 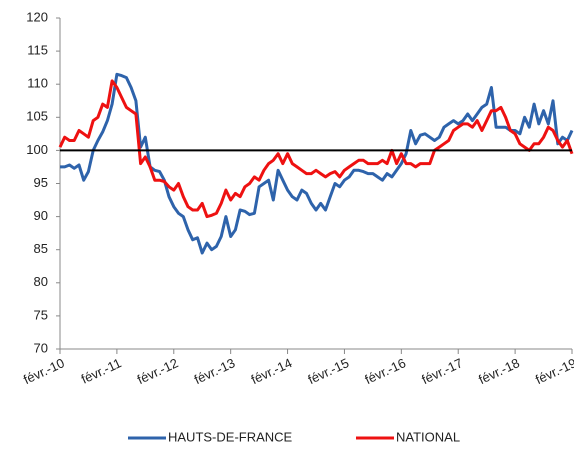 I want to click on y-tick-label: 75, so click(x=41, y=314).